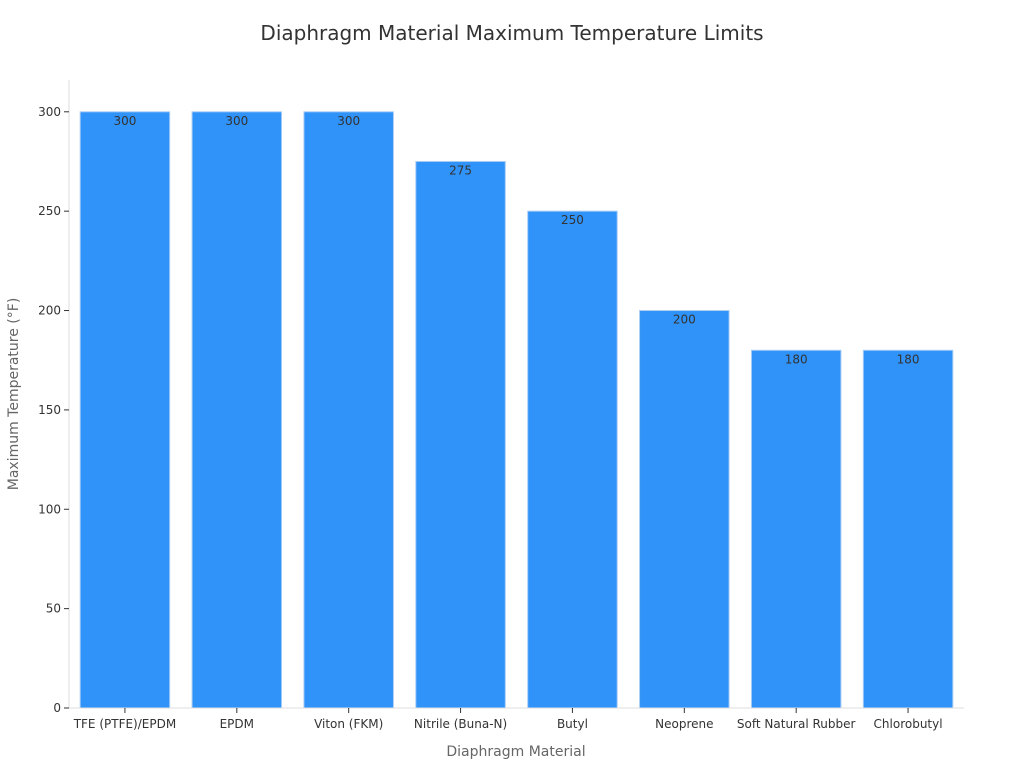 The width and height of the screenshot is (1024, 768). What do you see at coordinates (684, 724) in the screenshot?
I see `x-tick-label-5: Neoprene` at bounding box center [684, 724].